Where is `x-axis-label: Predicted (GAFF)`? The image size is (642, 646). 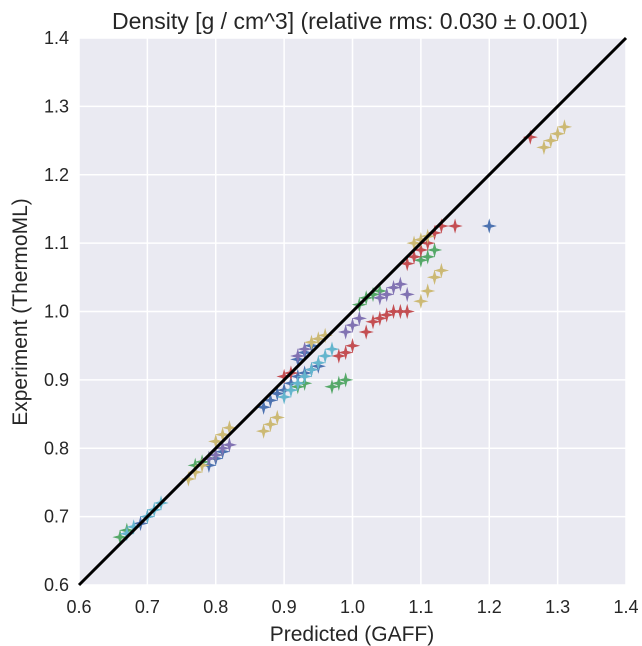
x-axis-label: Predicted (GAFF) is located at coordinates (352, 634).